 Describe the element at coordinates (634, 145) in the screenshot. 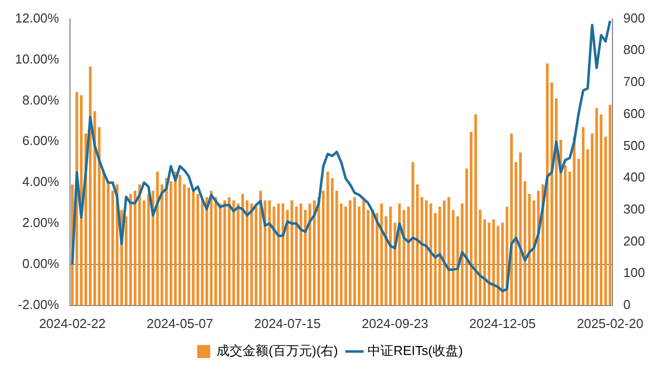

I see `y2-tick-label: 500` at that location.